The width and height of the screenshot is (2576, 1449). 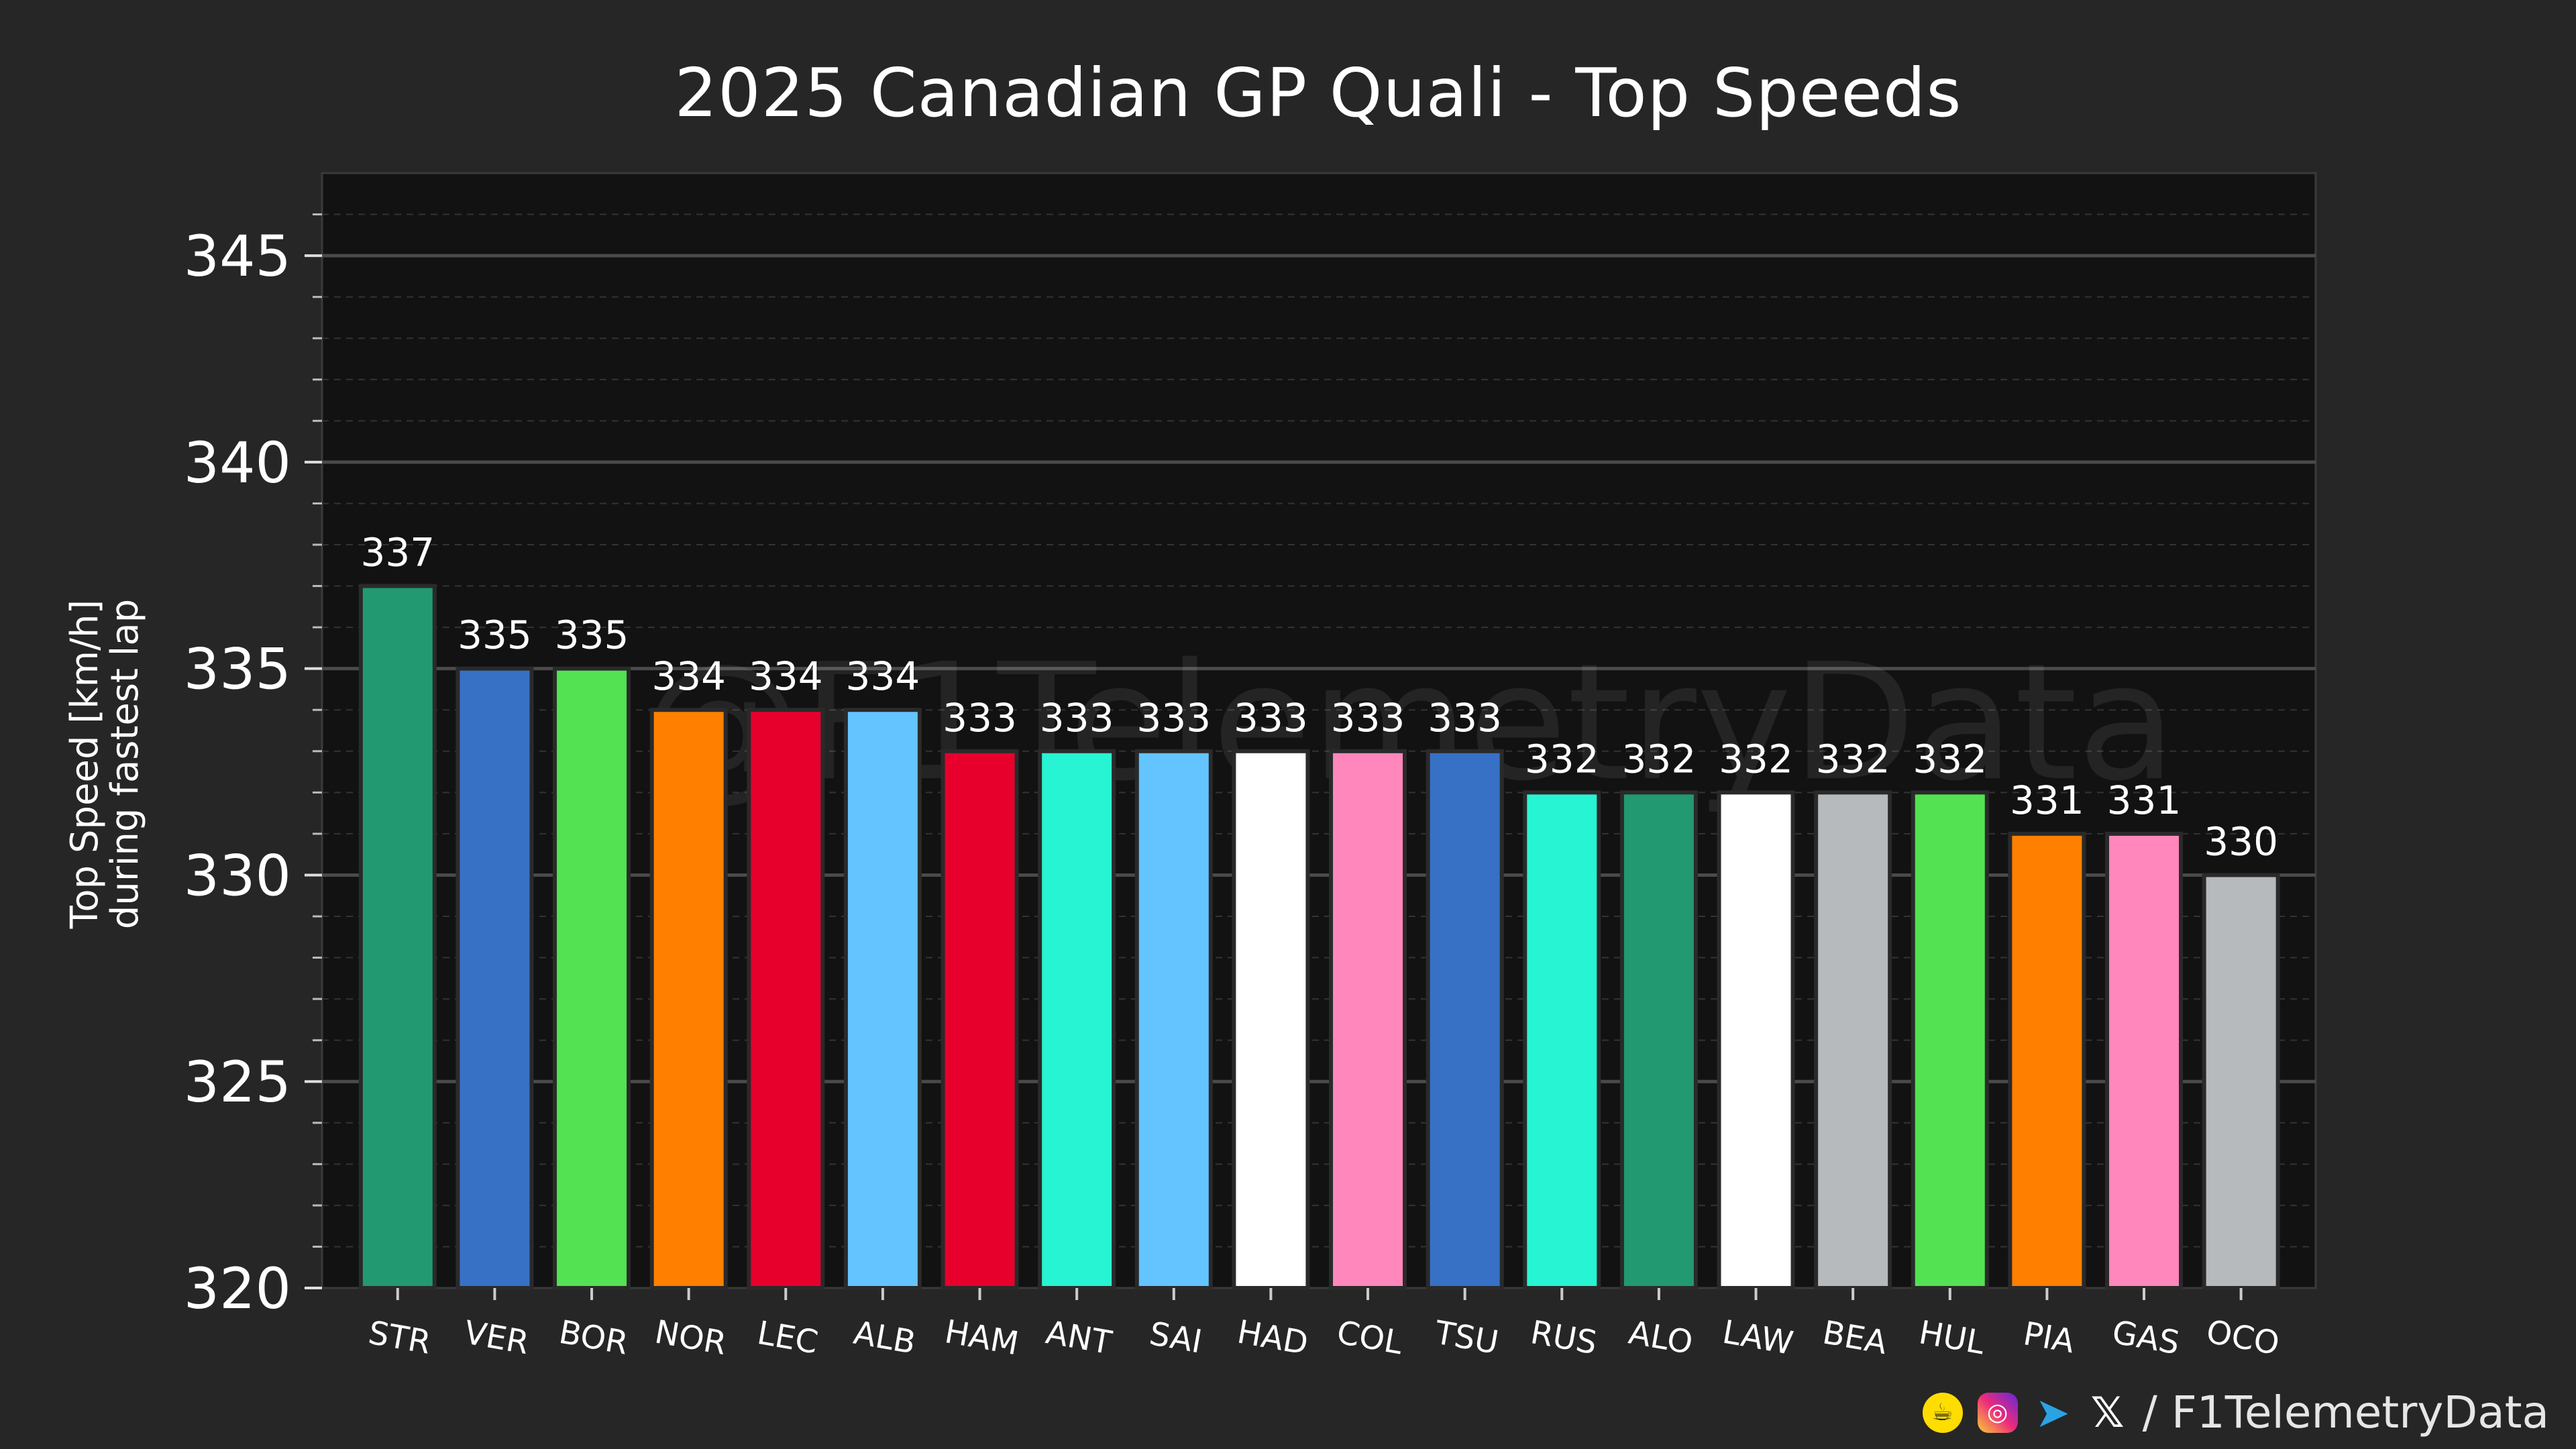 I want to click on footer-handle: / F1TelemetryData, so click(x=2345, y=1412).